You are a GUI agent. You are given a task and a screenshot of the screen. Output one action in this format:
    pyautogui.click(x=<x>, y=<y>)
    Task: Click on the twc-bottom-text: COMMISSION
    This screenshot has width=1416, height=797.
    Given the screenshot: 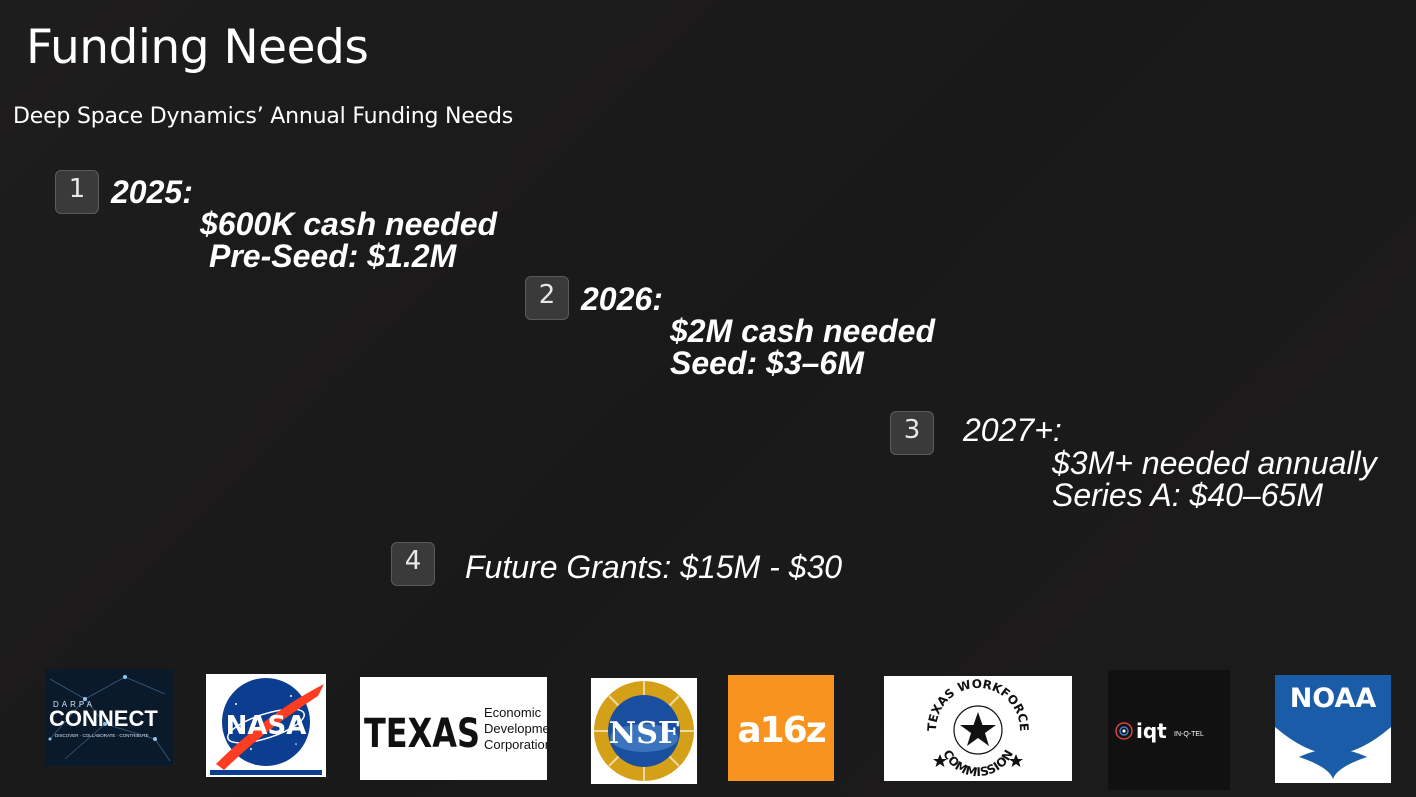 What is the action you would take?
    pyautogui.click(x=978, y=763)
    